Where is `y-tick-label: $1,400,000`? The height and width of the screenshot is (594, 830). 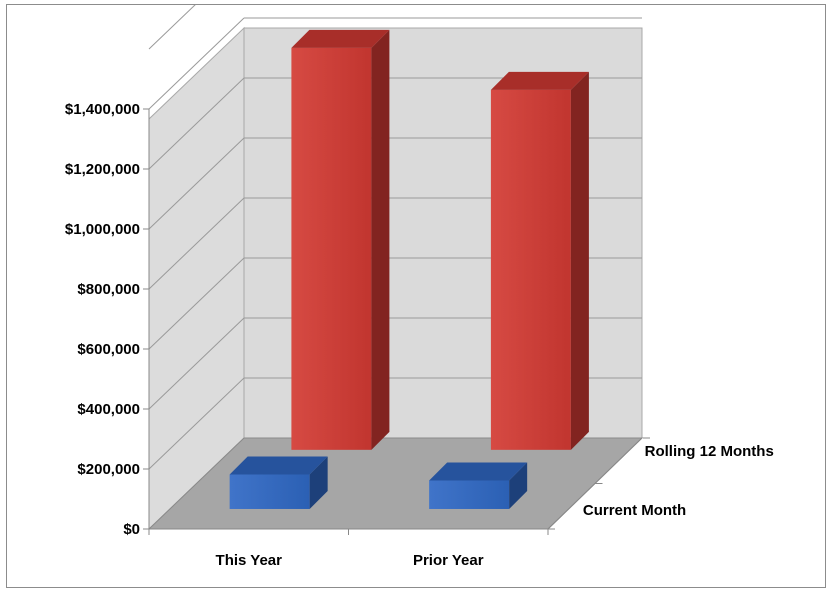
y-tick-label: $1,400,000 is located at coordinates (102, 109).